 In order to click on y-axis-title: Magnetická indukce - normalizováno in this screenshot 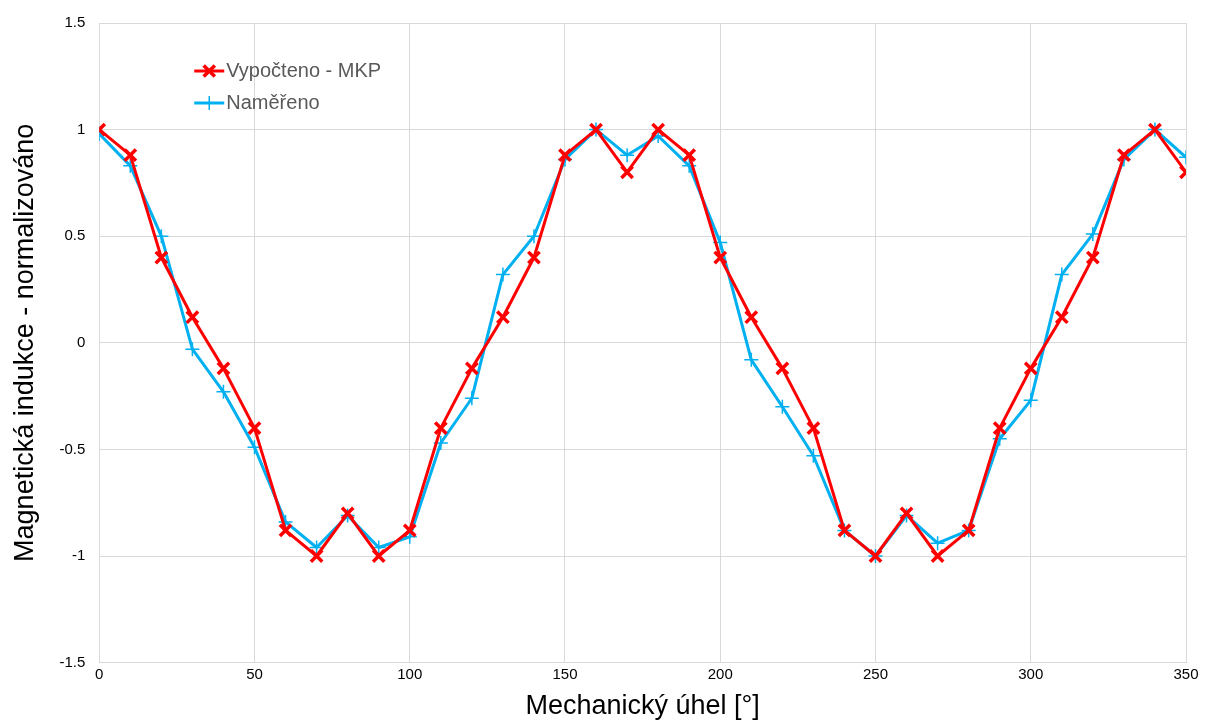, I will do `click(23, 342)`.